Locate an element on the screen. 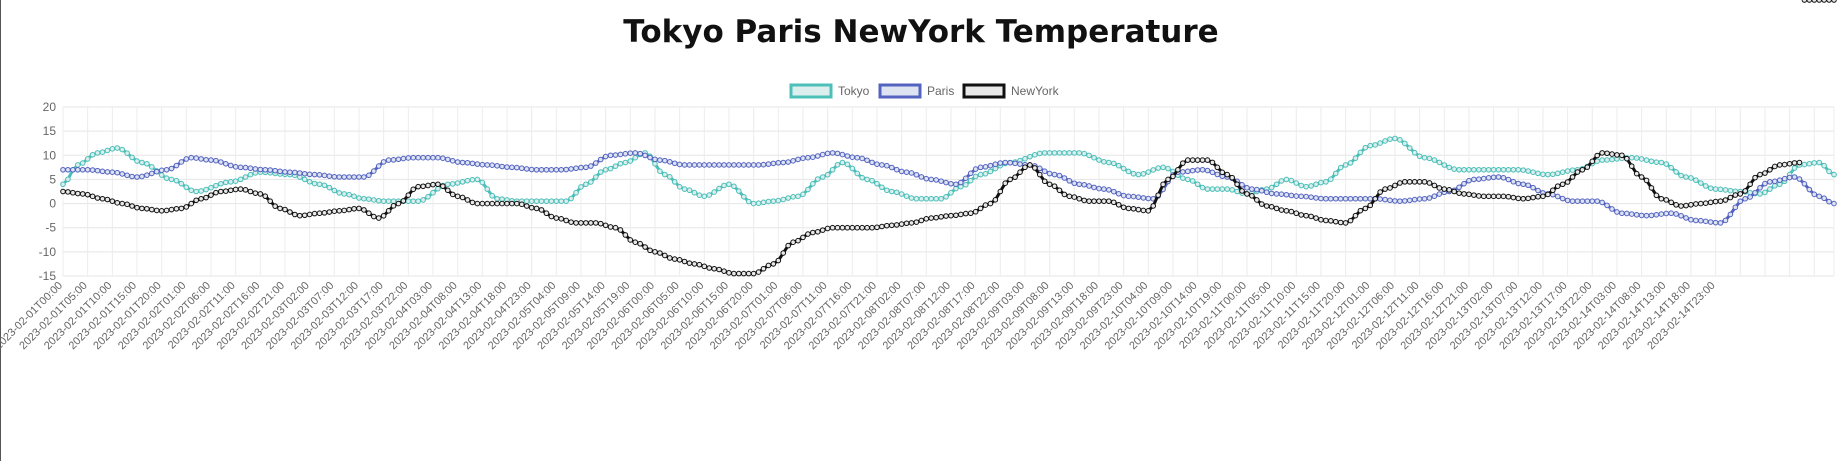 The image size is (1842, 461). legend: Tokyo Paris NewYork is located at coordinates (924, 91).